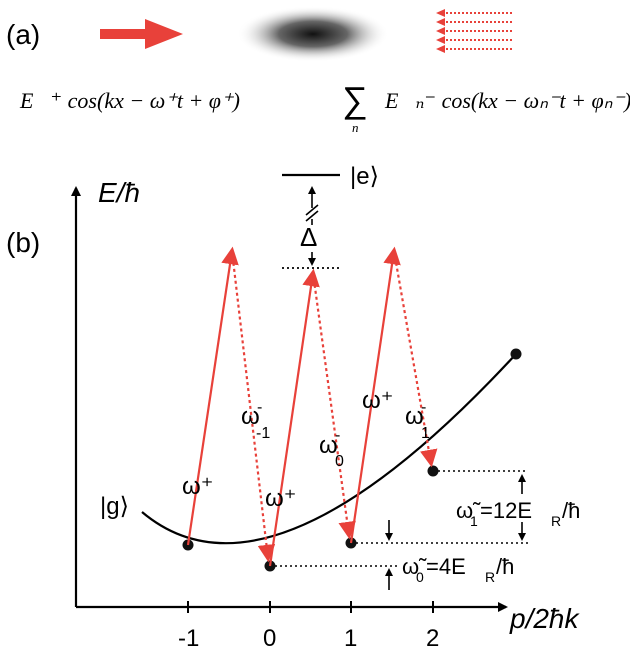 The height and width of the screenshot is (650, 630). What do you see at coordinates (23, 34) in the screenshot?
I see `panel-a-label: (a)` at bounding box center [23, 34].